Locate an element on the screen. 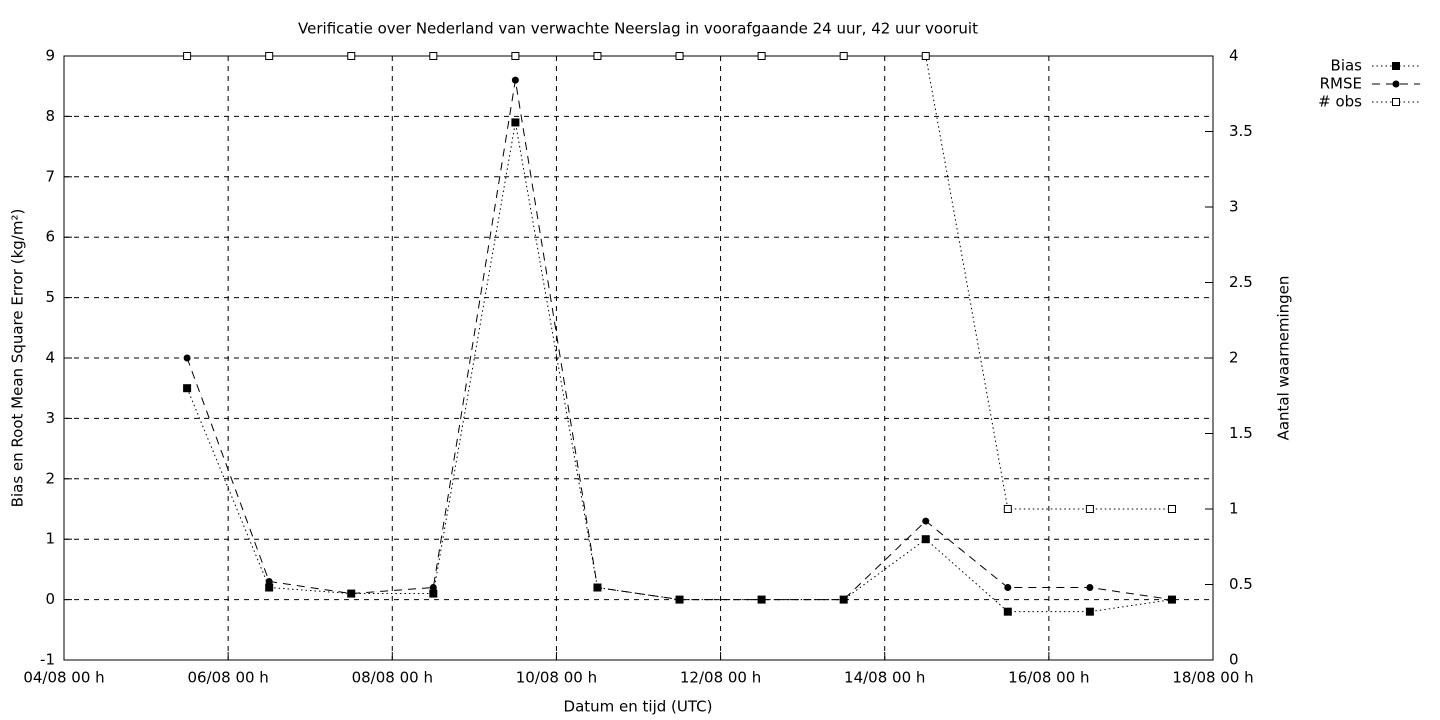 The image size is (1440, 720). y2-tick-label: 0 is located at coordinates (1234, 660).